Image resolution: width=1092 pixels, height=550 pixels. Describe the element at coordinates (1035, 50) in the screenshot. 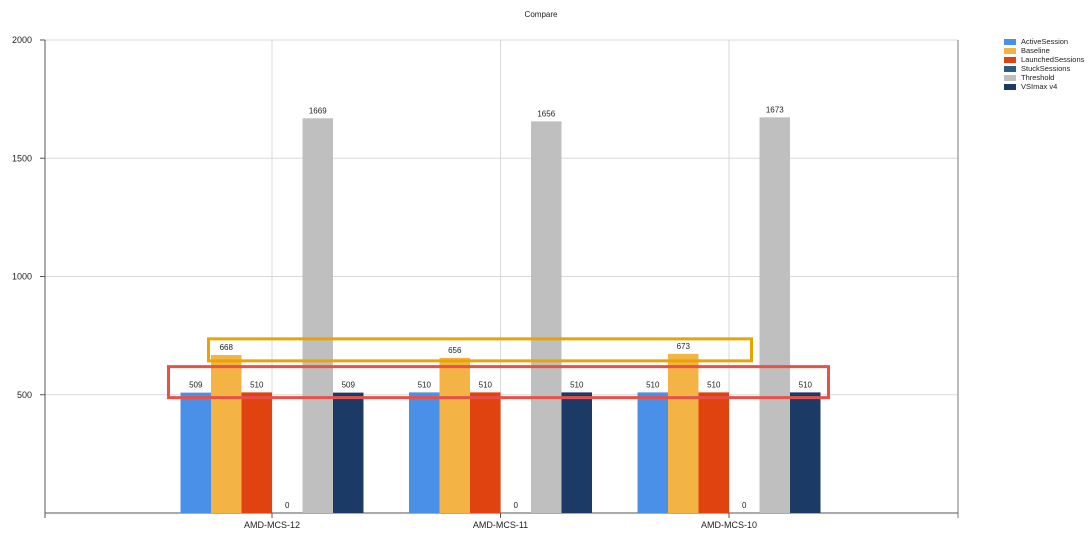

I see `legend-label: Baseline` at that location.